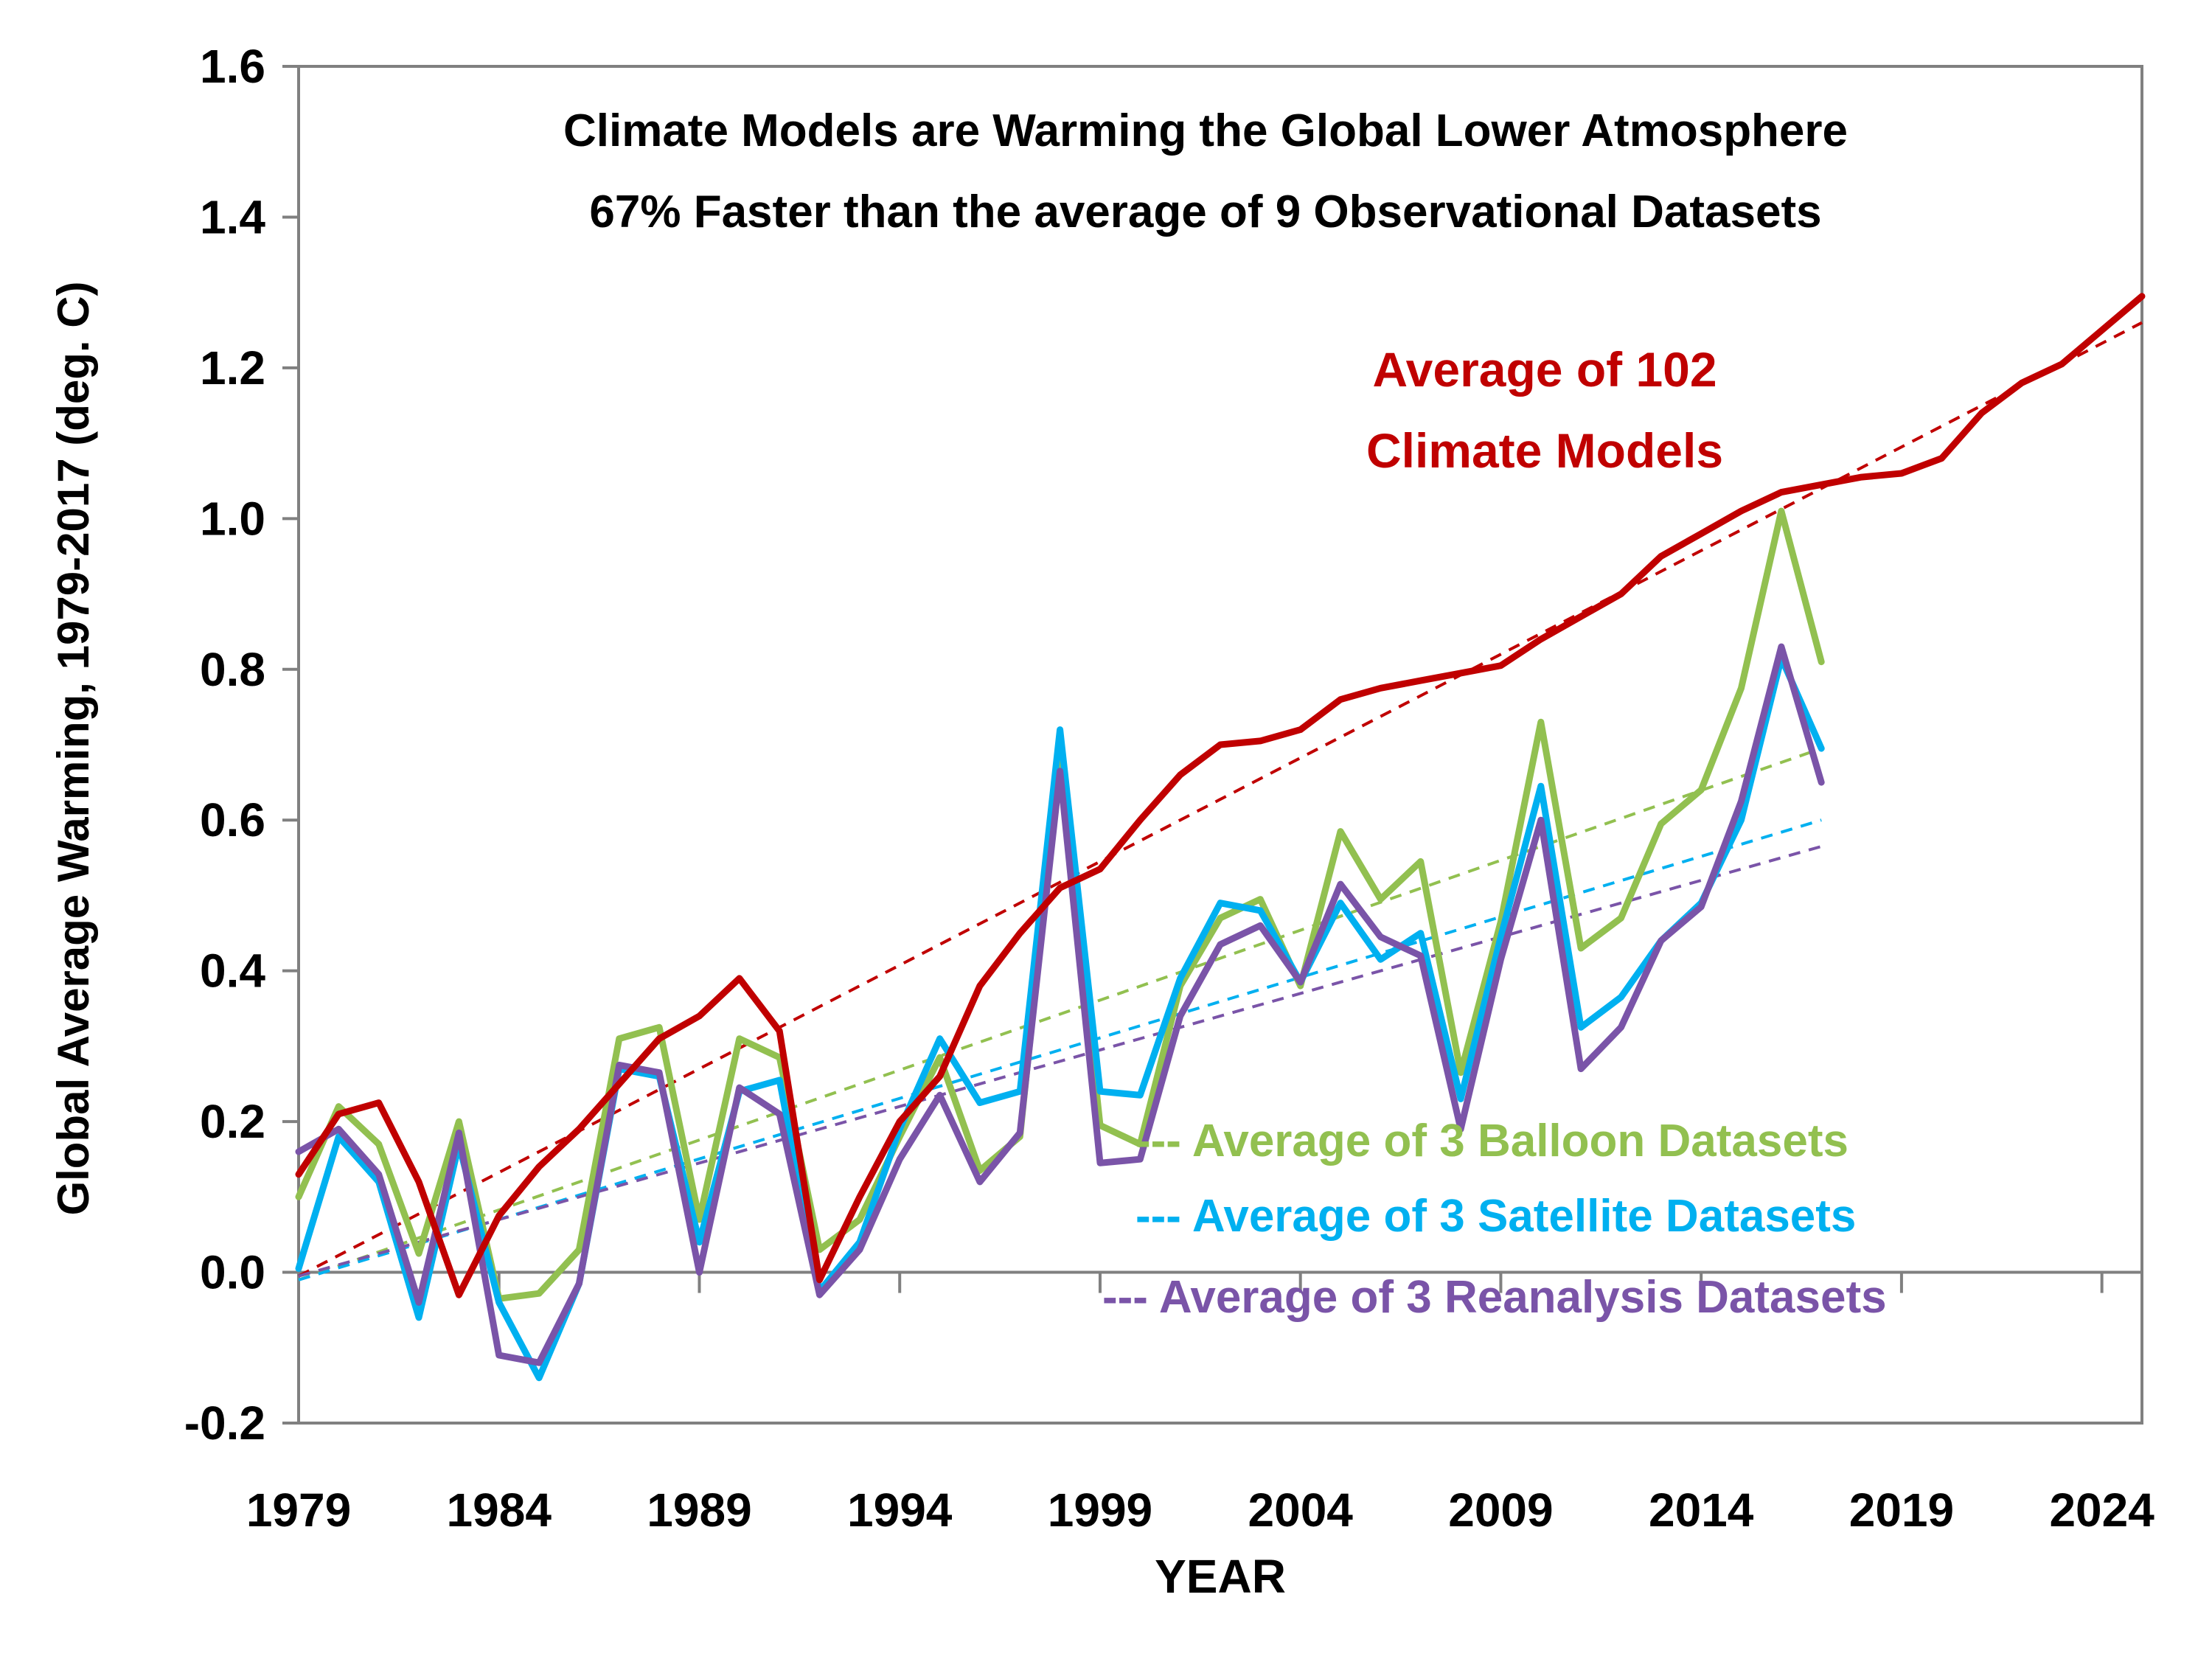  Describe the element at coordinates (1495, 1216) in the screenshot. I see `satellite-legend-label: --- Average of 3 Satellite Datasets` at that location.